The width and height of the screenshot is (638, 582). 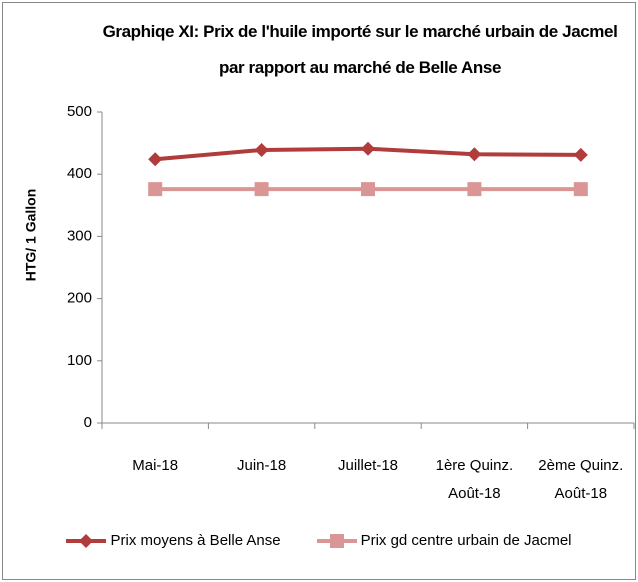 I want to click on x-tick-label: Juin-18, so click(x=261, y=465).